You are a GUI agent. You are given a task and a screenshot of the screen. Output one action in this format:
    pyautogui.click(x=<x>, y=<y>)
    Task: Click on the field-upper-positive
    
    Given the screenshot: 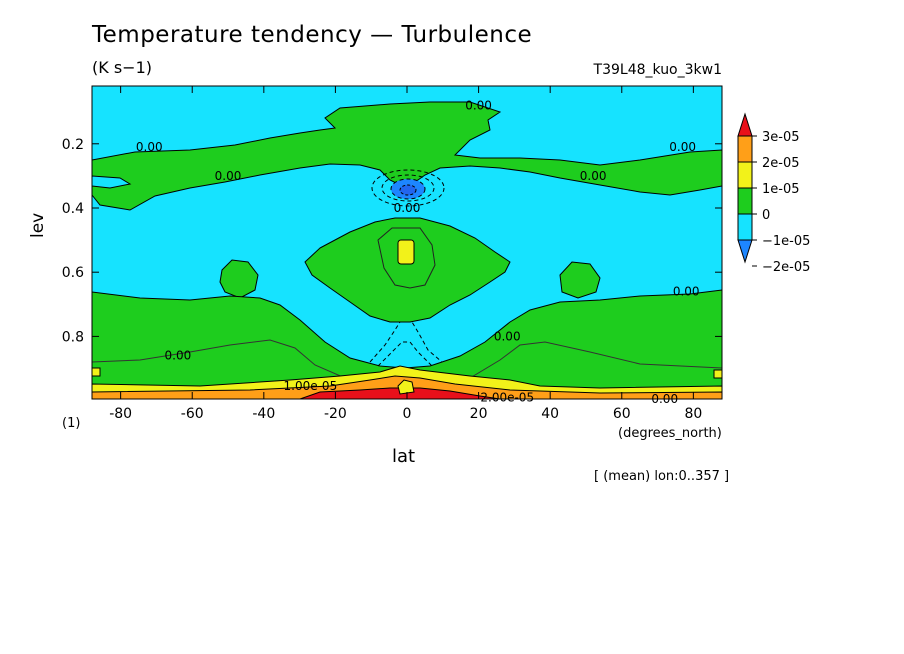 What is the action you would take?
    pyautogui.click(x=407, y=156)
    